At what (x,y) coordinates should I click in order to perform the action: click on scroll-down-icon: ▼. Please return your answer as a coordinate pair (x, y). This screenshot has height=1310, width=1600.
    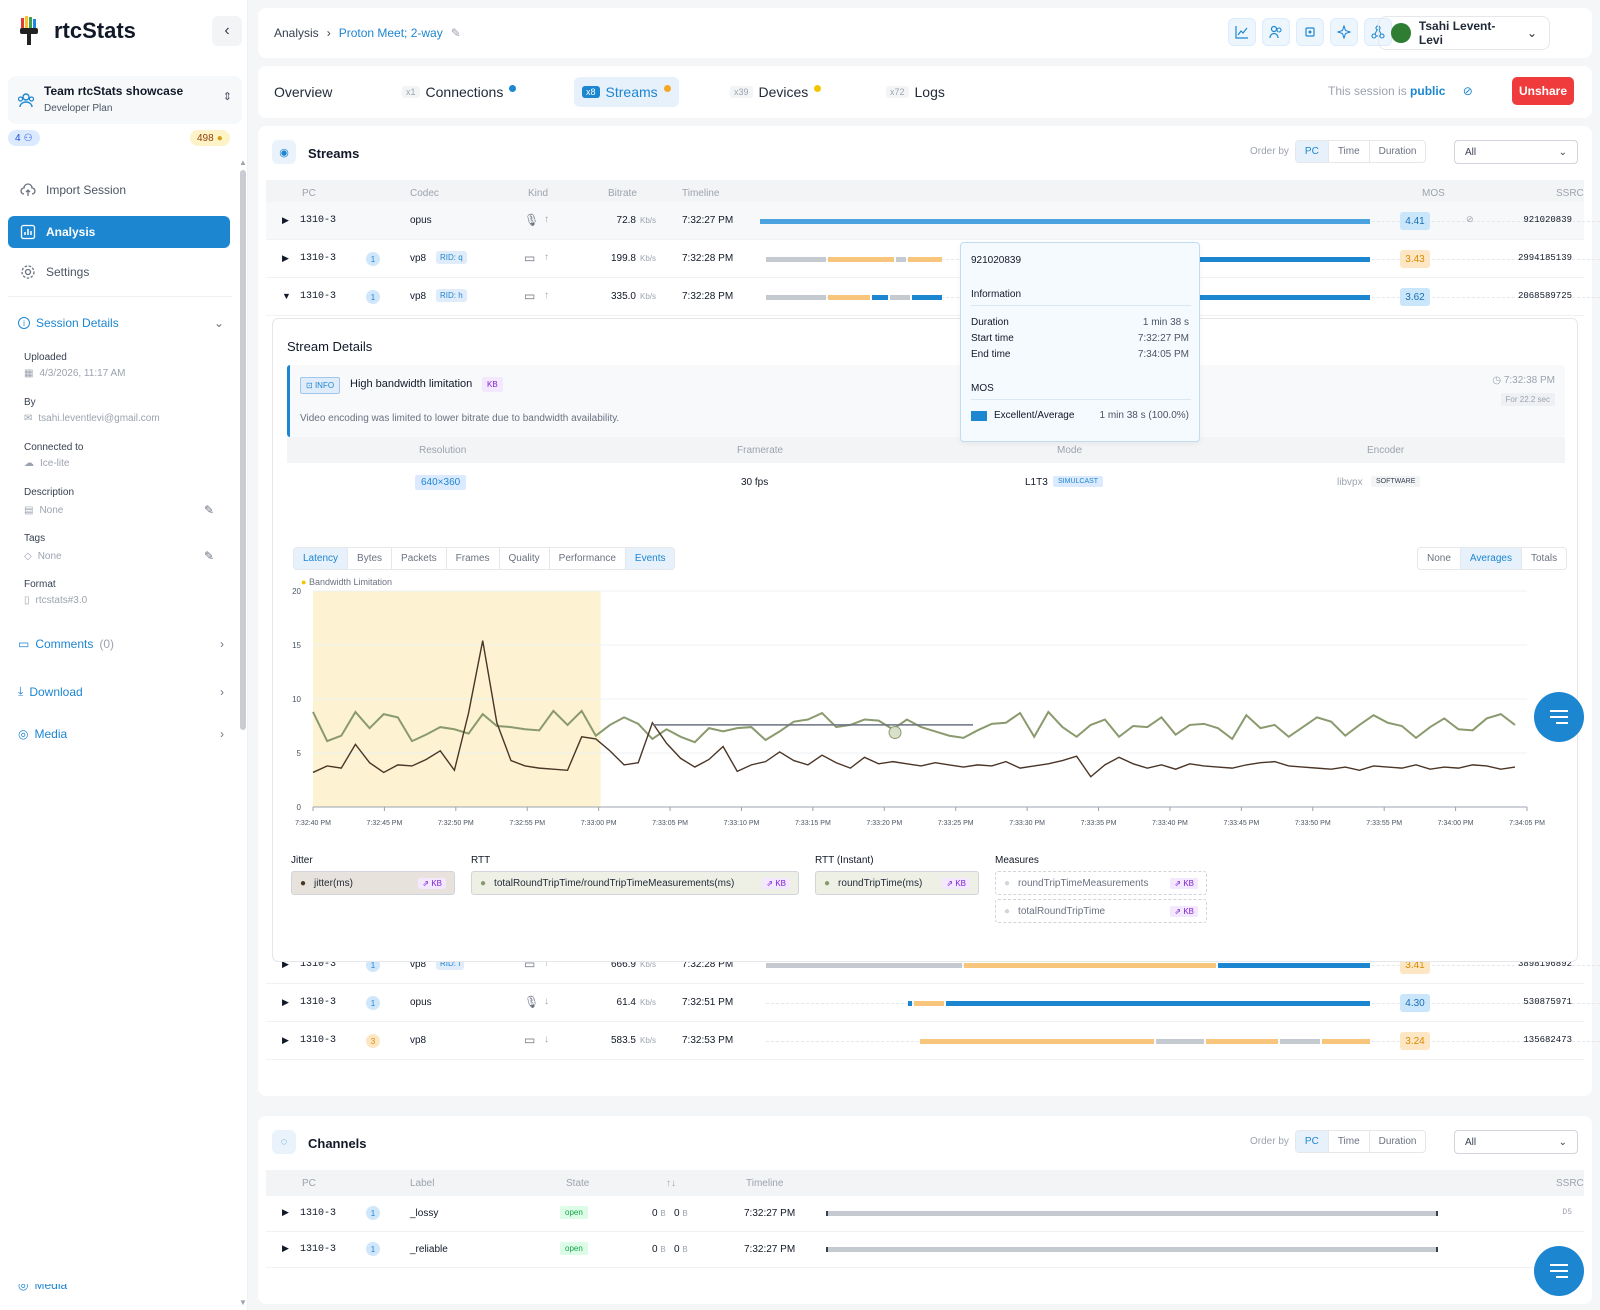
    Looking at the image, I should click on (243, 1302).